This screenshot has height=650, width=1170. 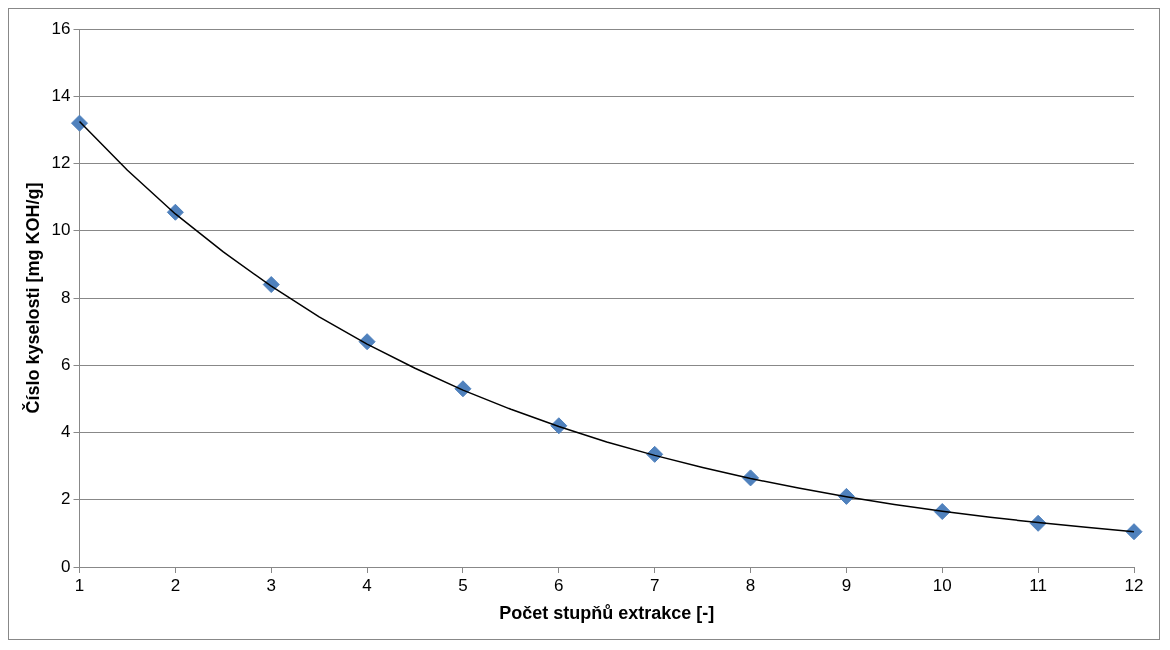 I want to click on x-tick-label: 1, so click(x=79, y=585).